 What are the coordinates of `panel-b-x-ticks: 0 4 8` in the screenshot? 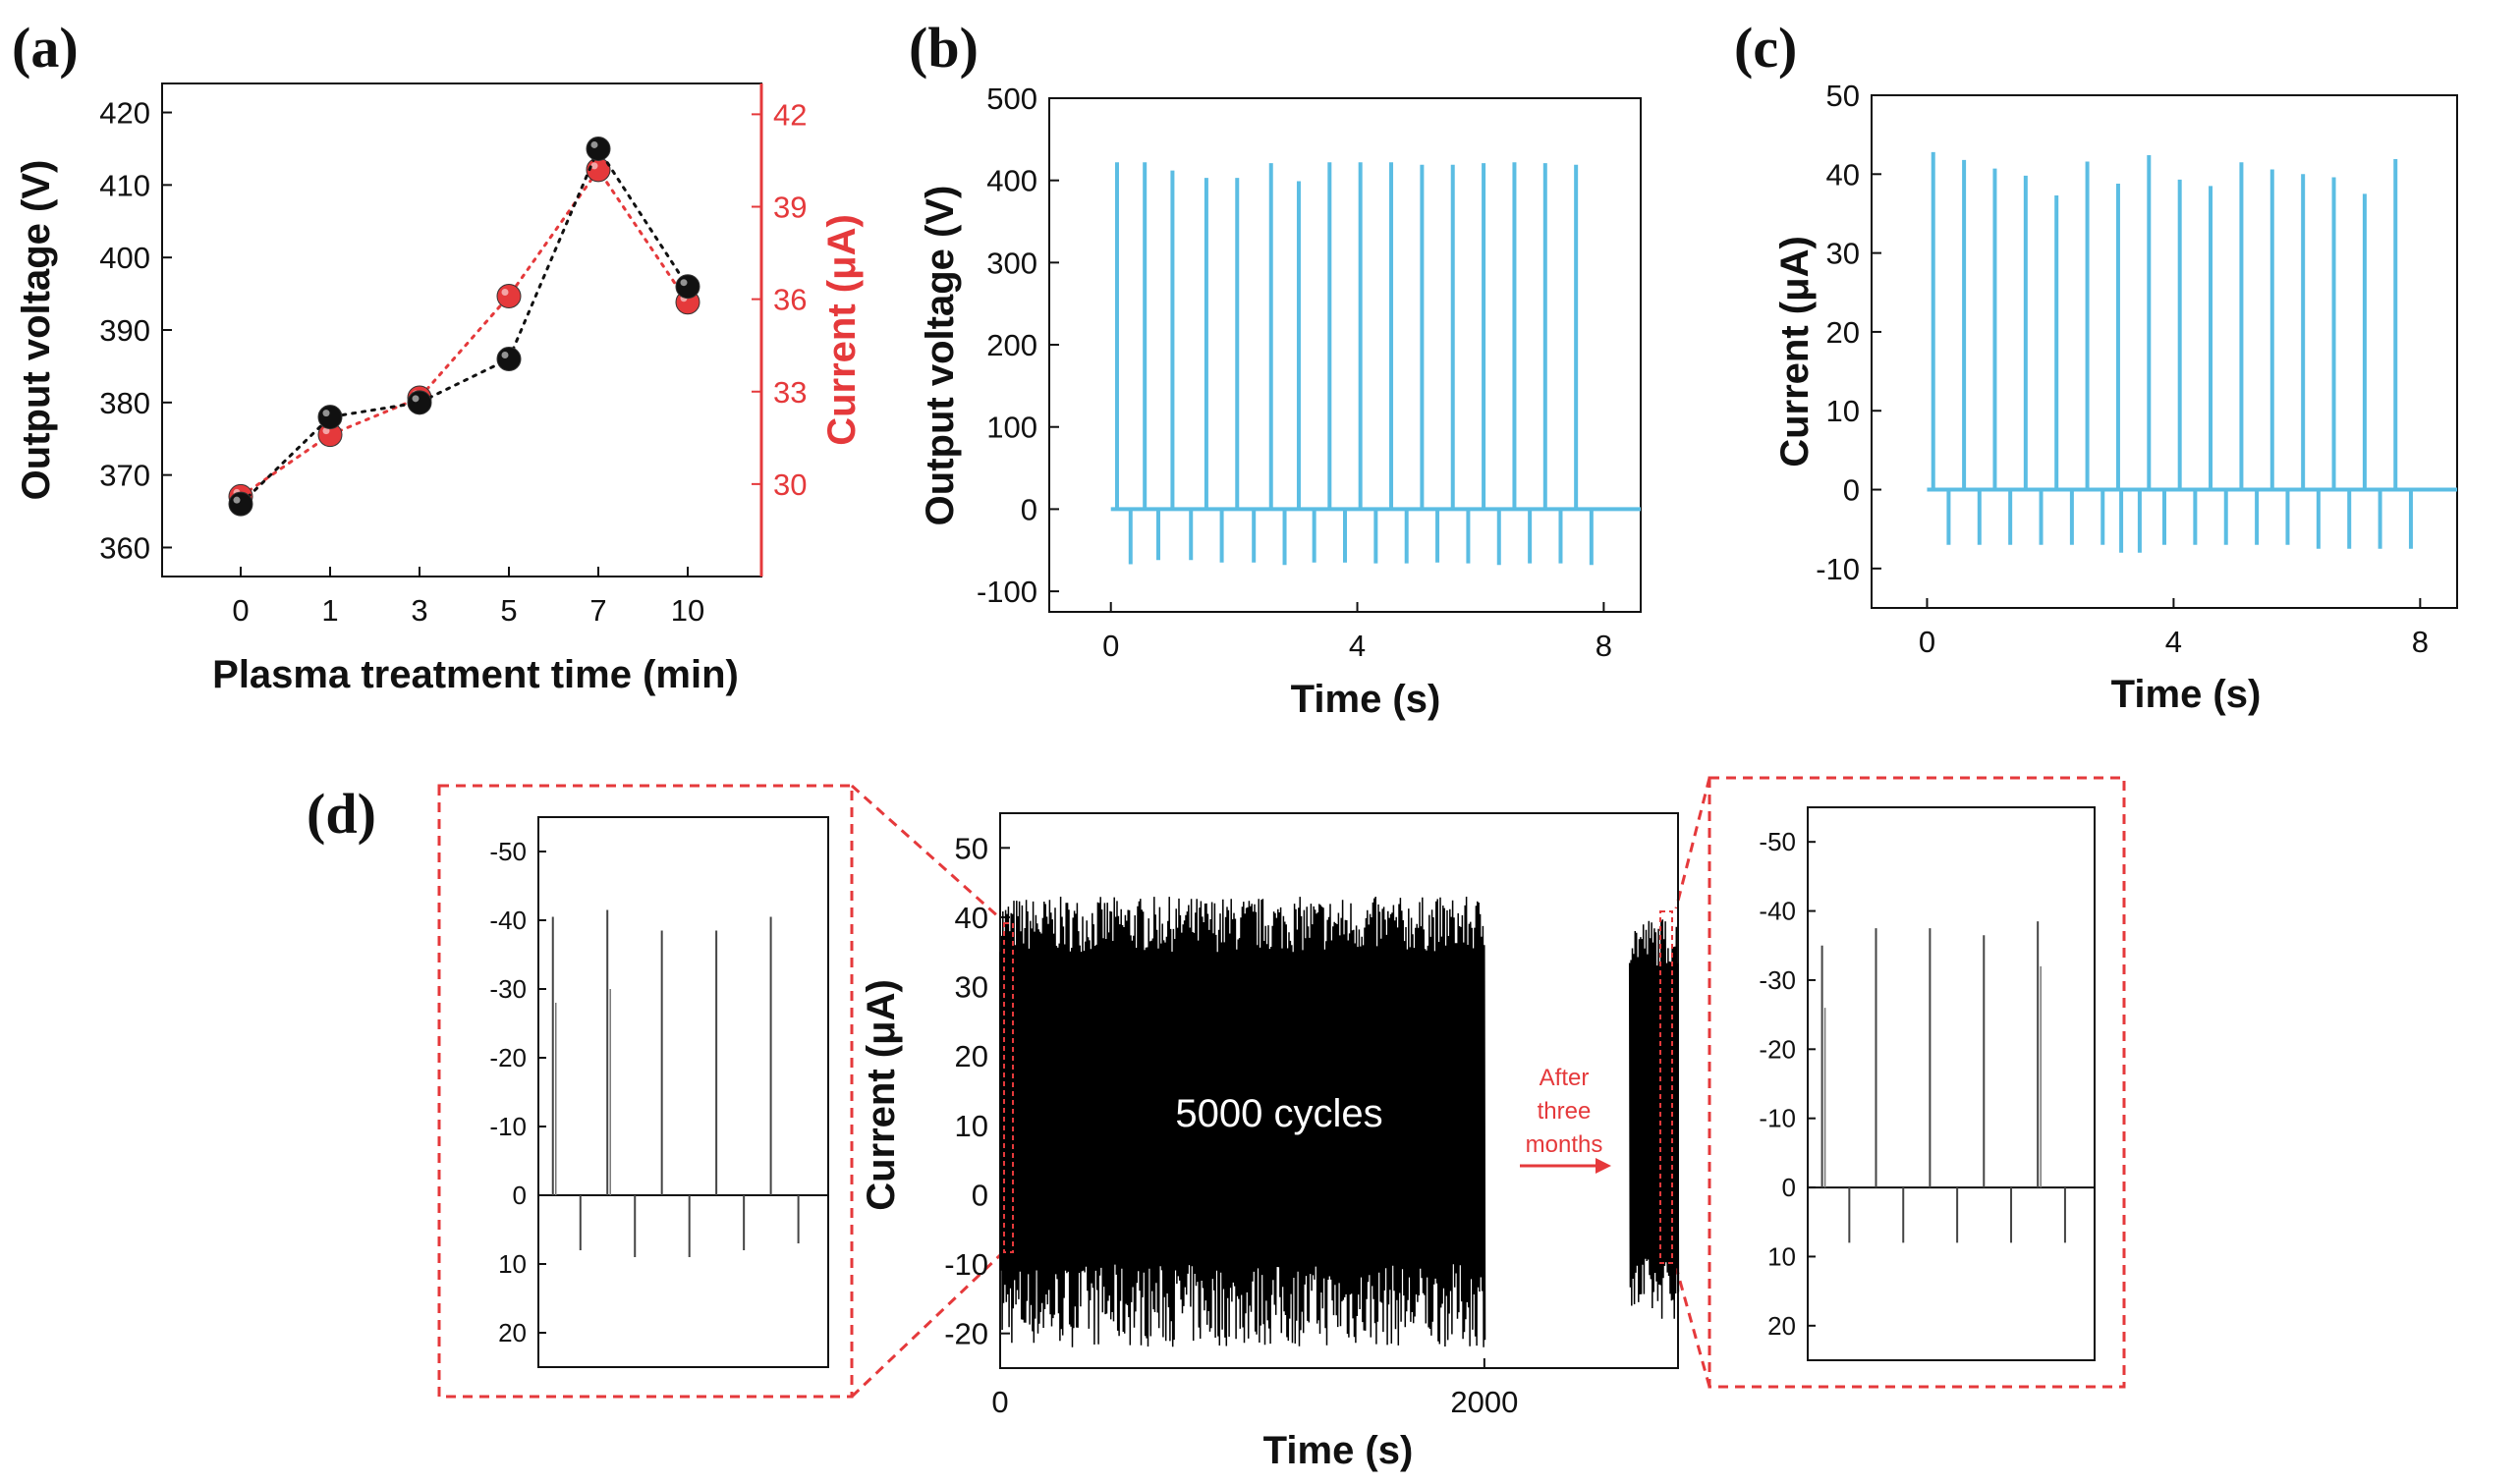 It's located at (1357, 632).